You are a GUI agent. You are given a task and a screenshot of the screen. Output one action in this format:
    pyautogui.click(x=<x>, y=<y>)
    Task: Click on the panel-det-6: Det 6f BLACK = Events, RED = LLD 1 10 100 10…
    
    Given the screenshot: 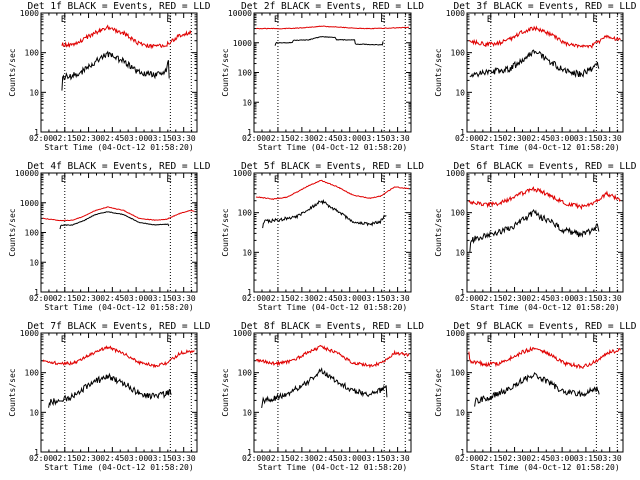 What is the action you would take?
    pyautogui.click(x=535, y=236)
    